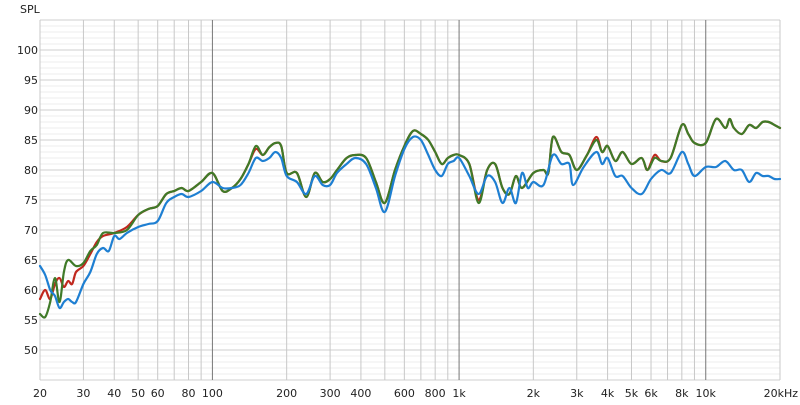 This screenshot has height=405, width=800. Describe the element at coordinates (158, 393) in the screenshot. I see `x-tick-label: 60` at that location.